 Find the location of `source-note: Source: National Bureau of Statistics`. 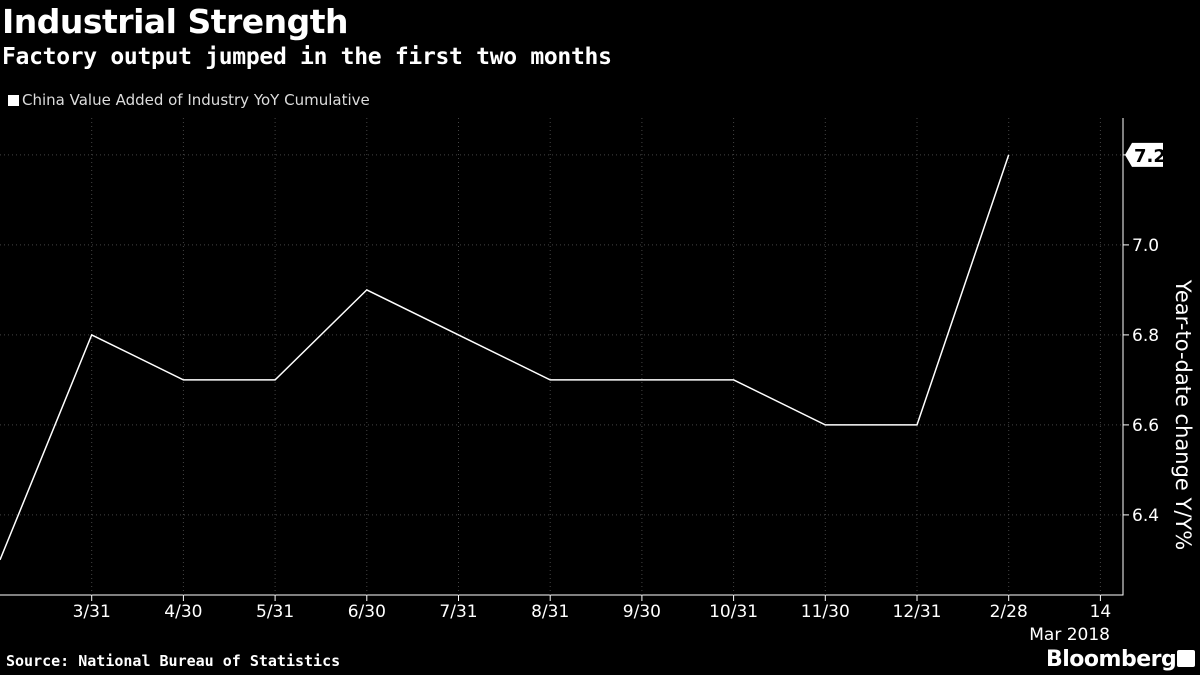

source-note: Source: National Bureau of Statistics is located at coordinates (173, 661).